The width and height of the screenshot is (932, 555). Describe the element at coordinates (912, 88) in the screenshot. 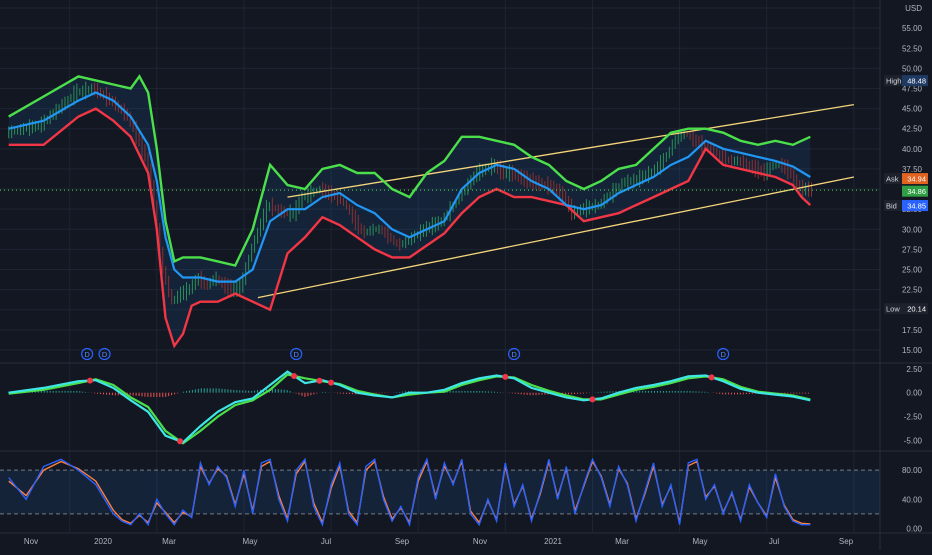

I see `price-tick-label: 47.50` at that location.